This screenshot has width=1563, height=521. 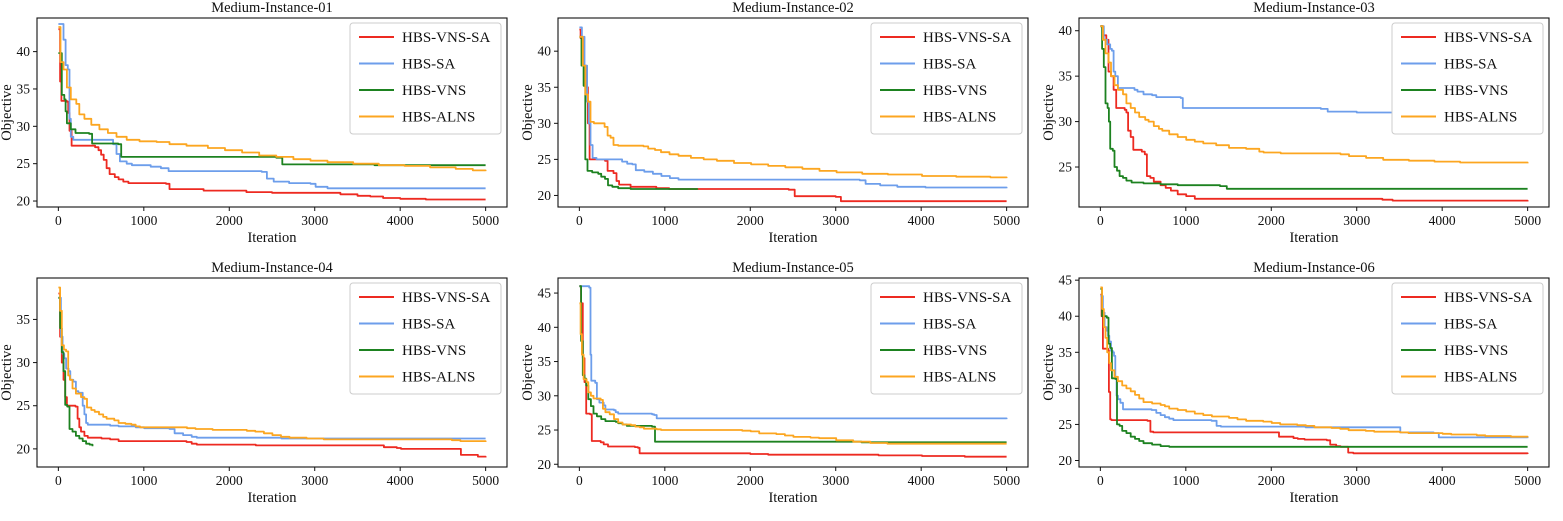 I want to click on chart-title: Medium-Instance-03, so click(x=1314, y=8).